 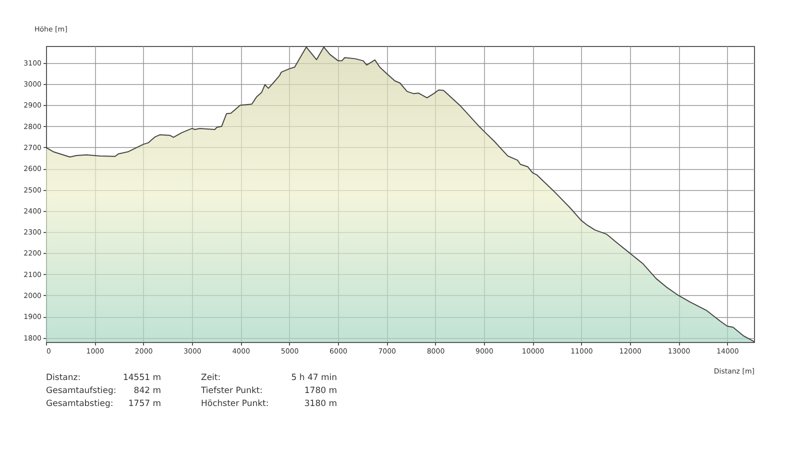 What do you see at coordinates (64, 378) in the screenshot?
I see `text: Distanz:` at bounding box center [64, 378].